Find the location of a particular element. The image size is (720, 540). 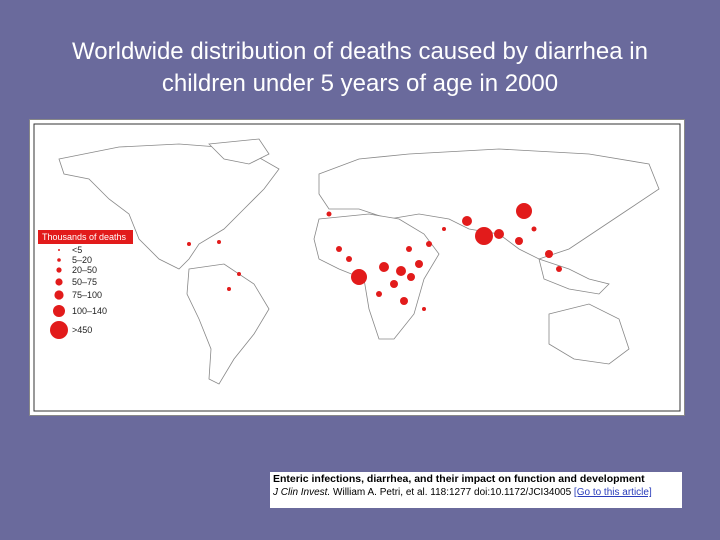

legend-label: <5 is located at coordinates (77, 250).